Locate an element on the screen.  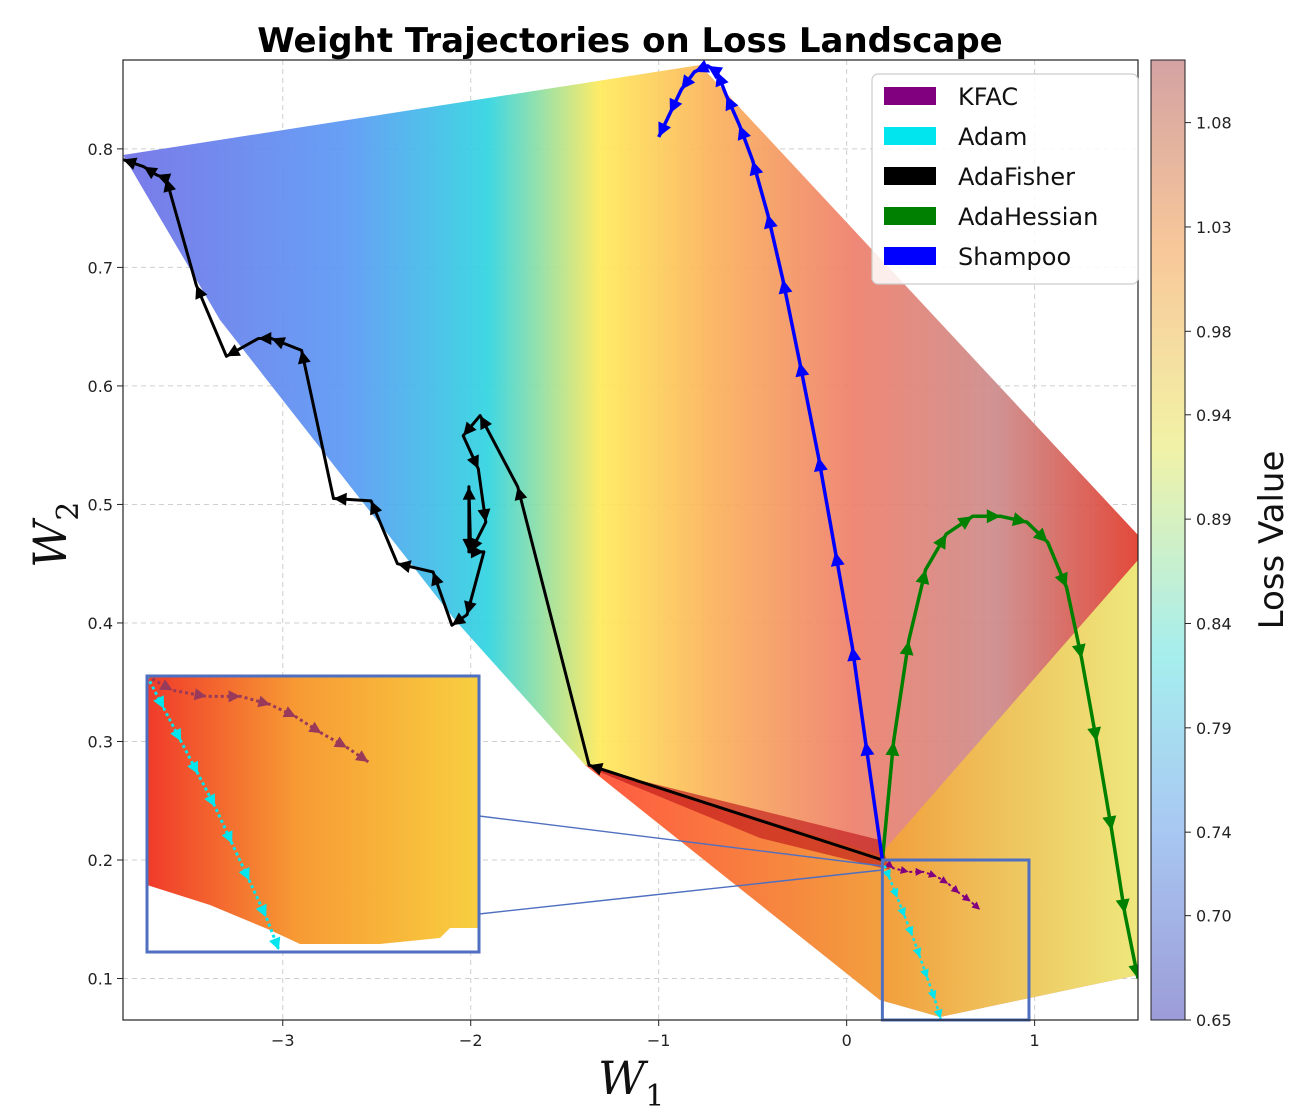
legend-frame is located at coordinates (1005, 179).